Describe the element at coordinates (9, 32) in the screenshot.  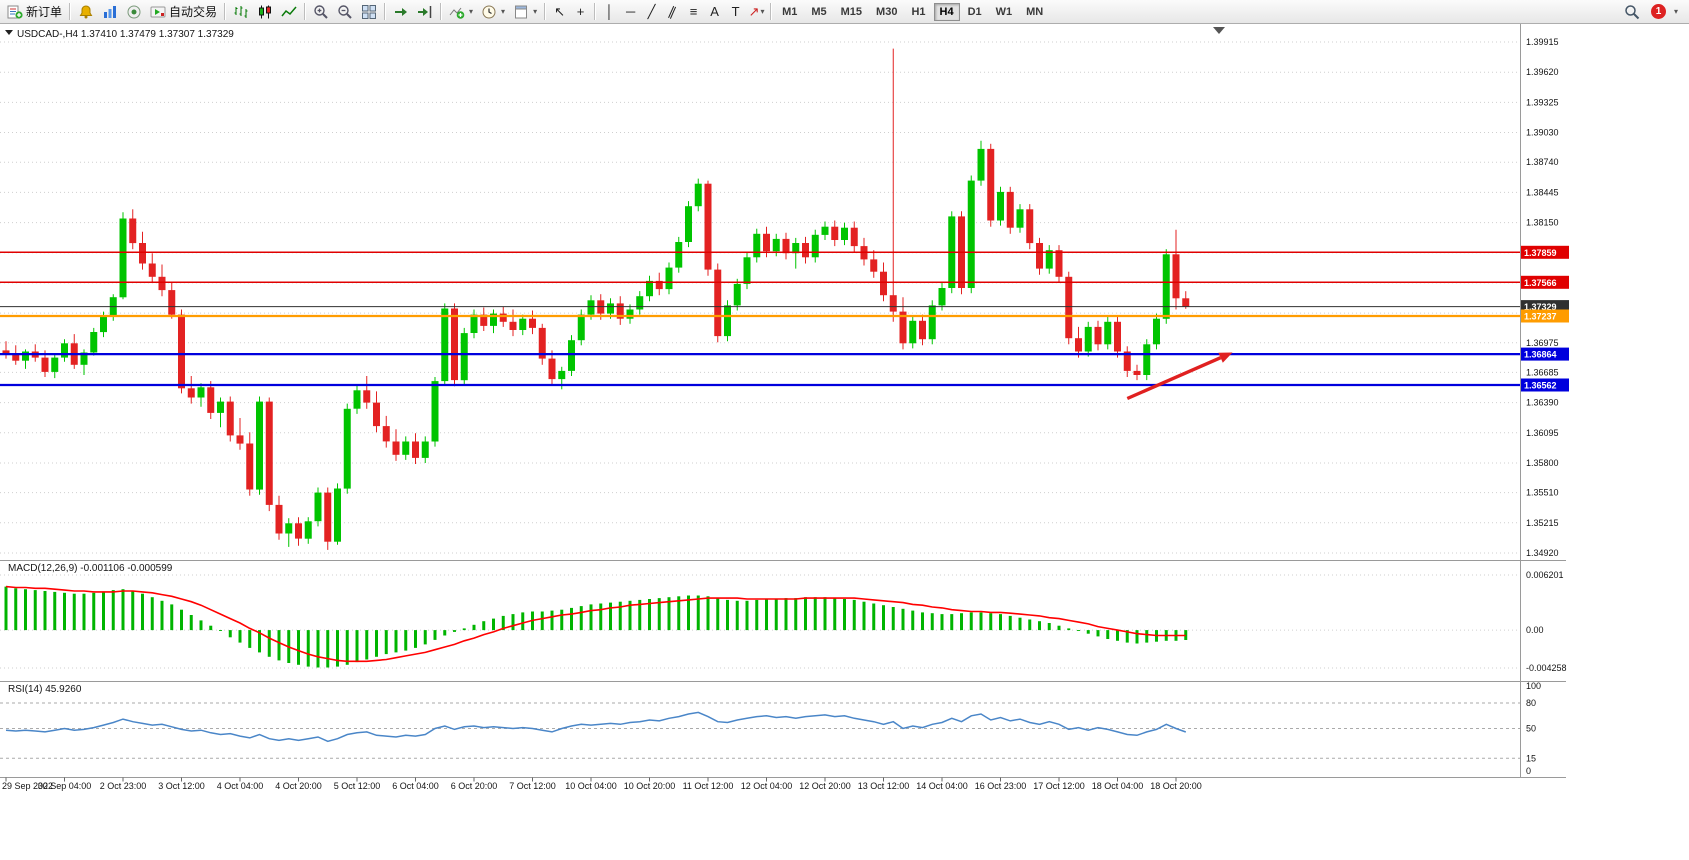
I see `chart-collapse-triangle-icon` at that location.